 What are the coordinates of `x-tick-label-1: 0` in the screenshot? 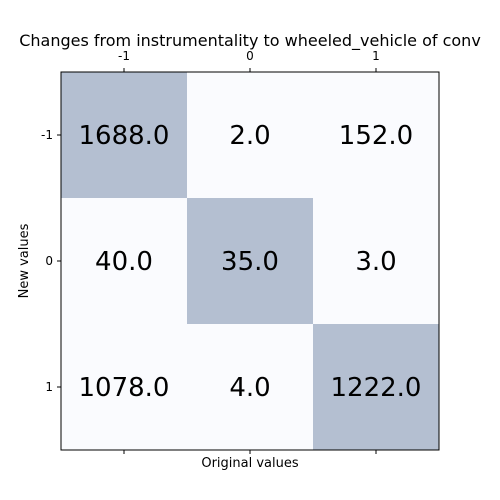 It's located at (250, 56).